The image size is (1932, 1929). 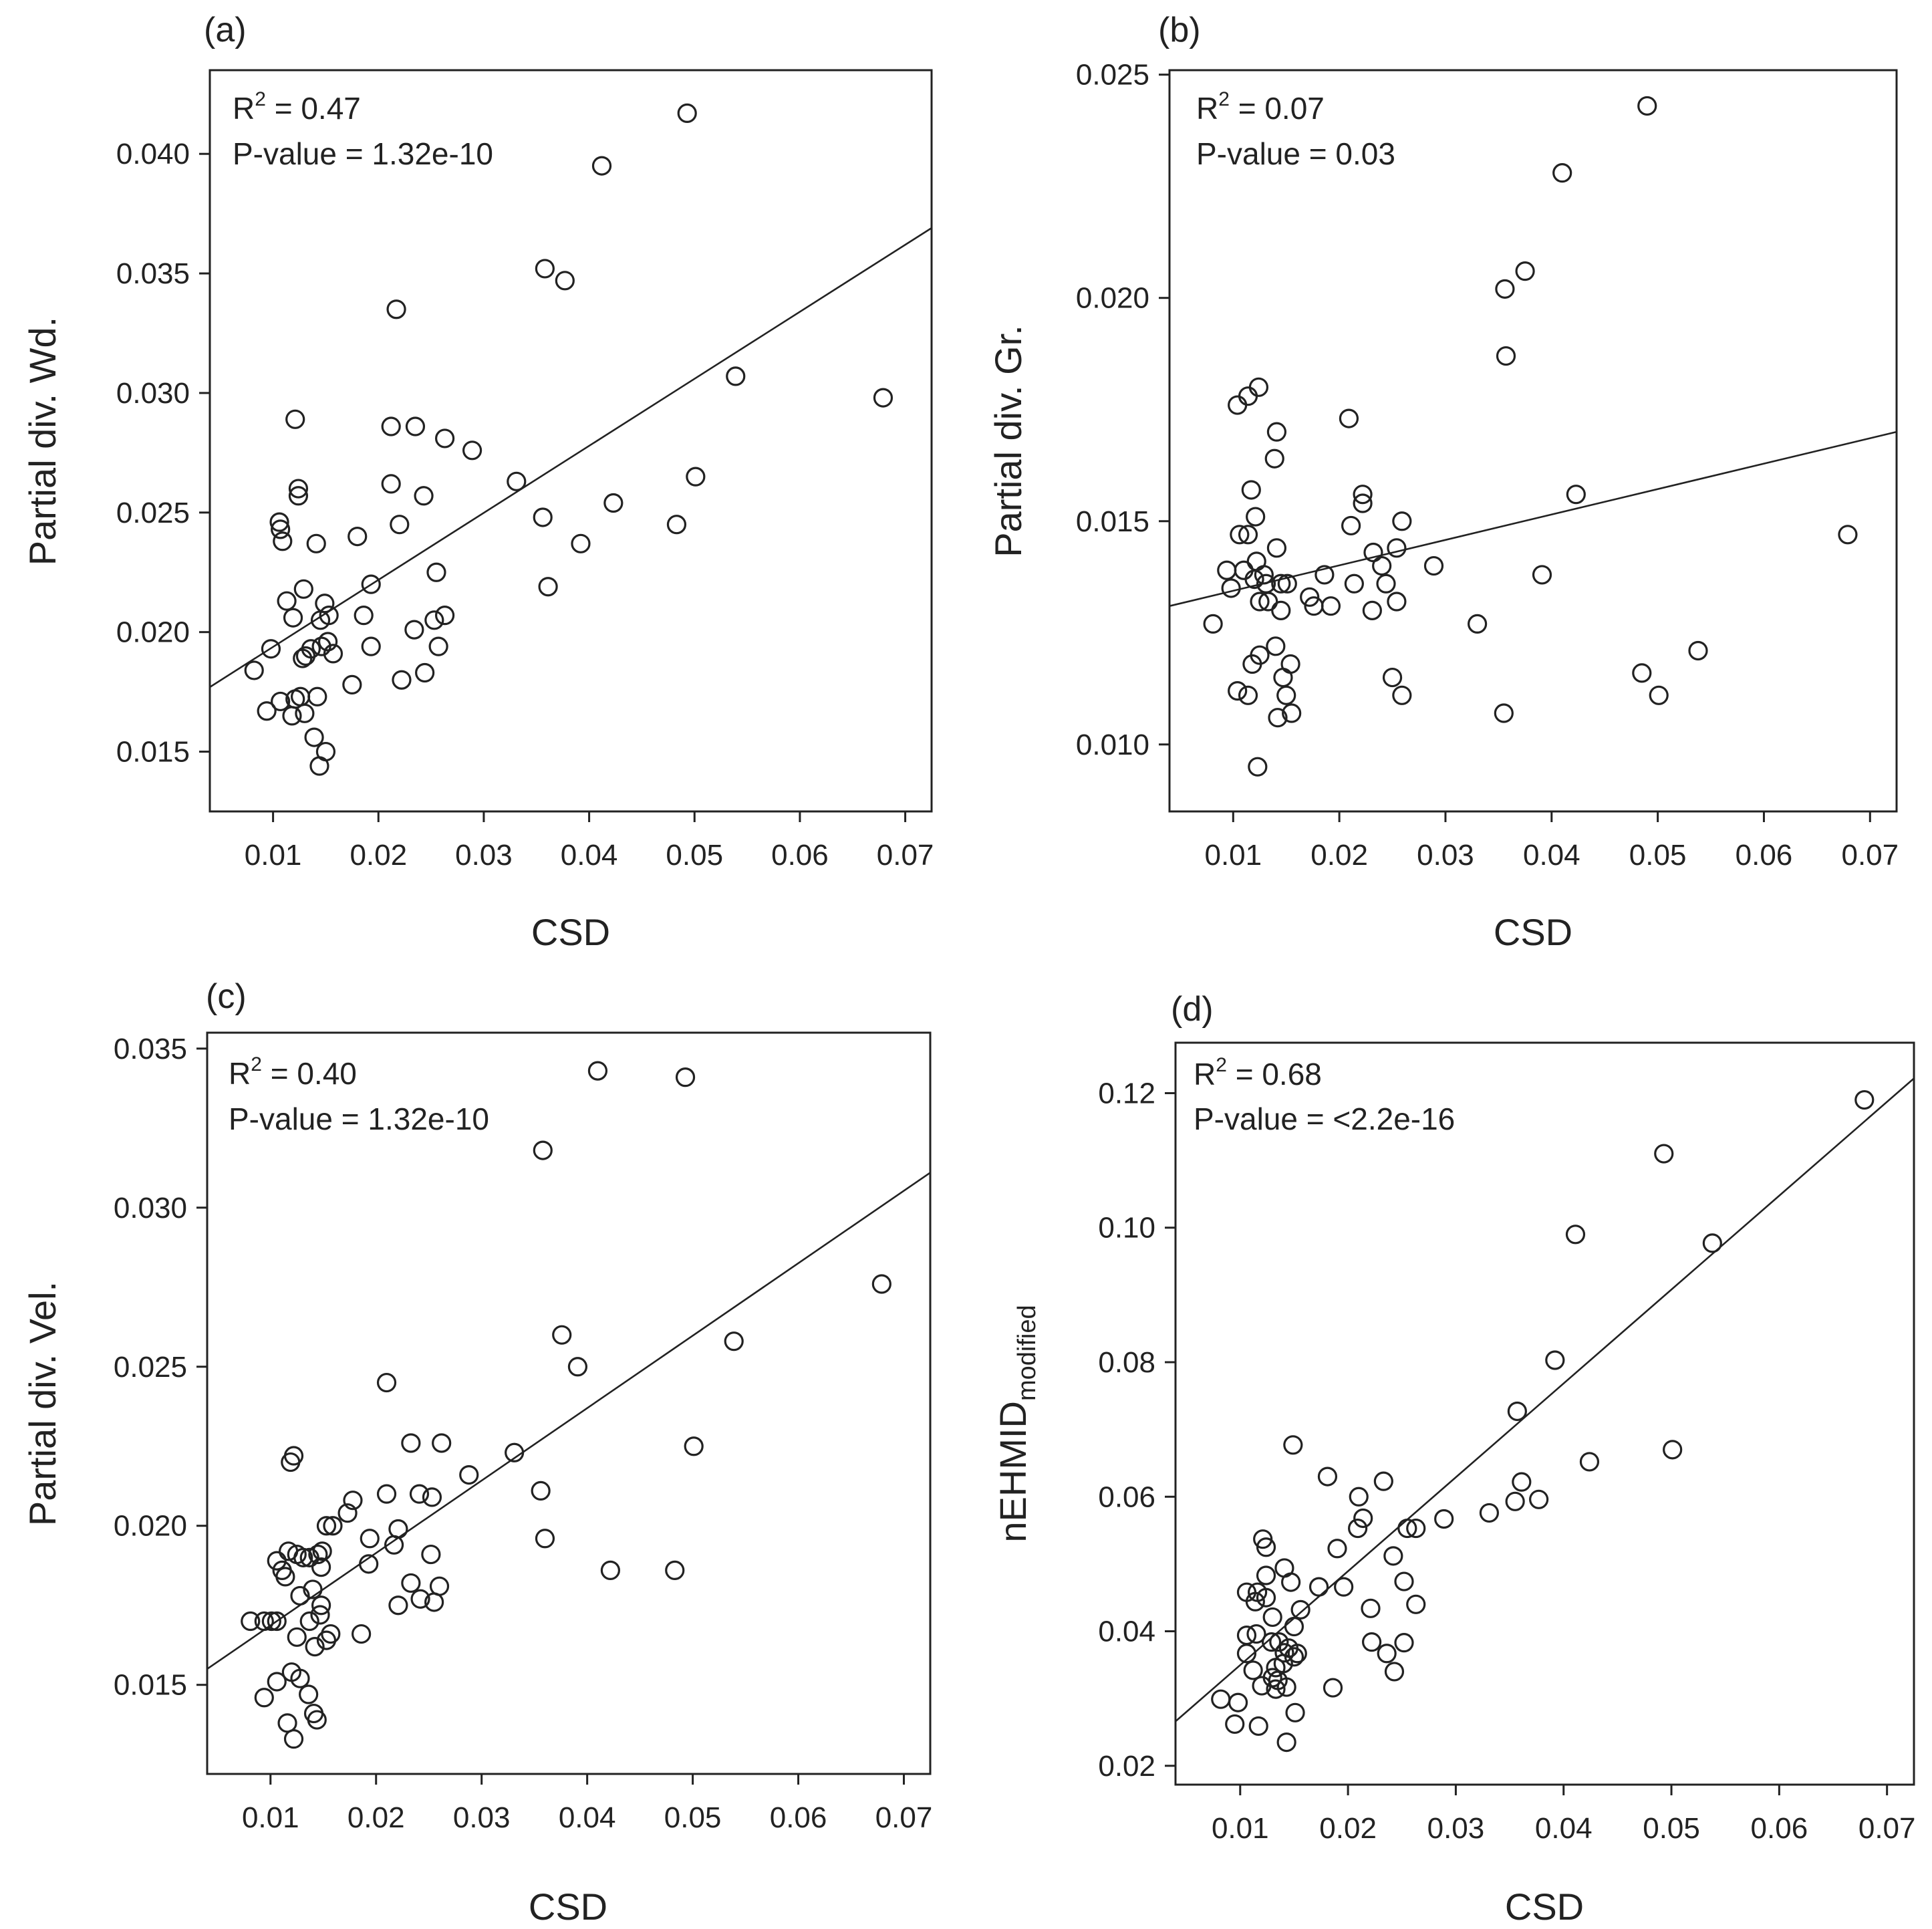 I want to click on panel-a-fit-line, so click(x=570, y=457).